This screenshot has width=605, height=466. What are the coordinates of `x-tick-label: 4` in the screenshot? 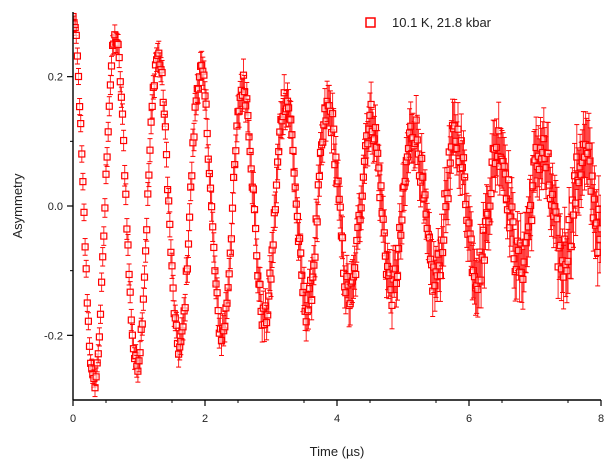 It's located at (337, 419).